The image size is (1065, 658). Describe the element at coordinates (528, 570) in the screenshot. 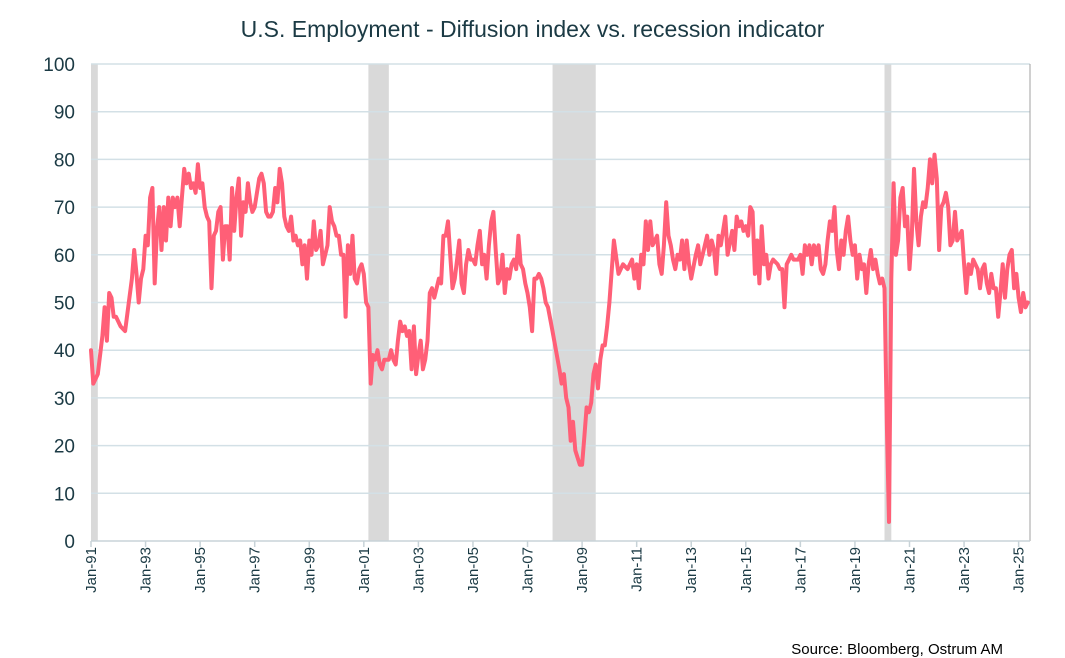

I see `x-tick-label: Jan-07` at that location.